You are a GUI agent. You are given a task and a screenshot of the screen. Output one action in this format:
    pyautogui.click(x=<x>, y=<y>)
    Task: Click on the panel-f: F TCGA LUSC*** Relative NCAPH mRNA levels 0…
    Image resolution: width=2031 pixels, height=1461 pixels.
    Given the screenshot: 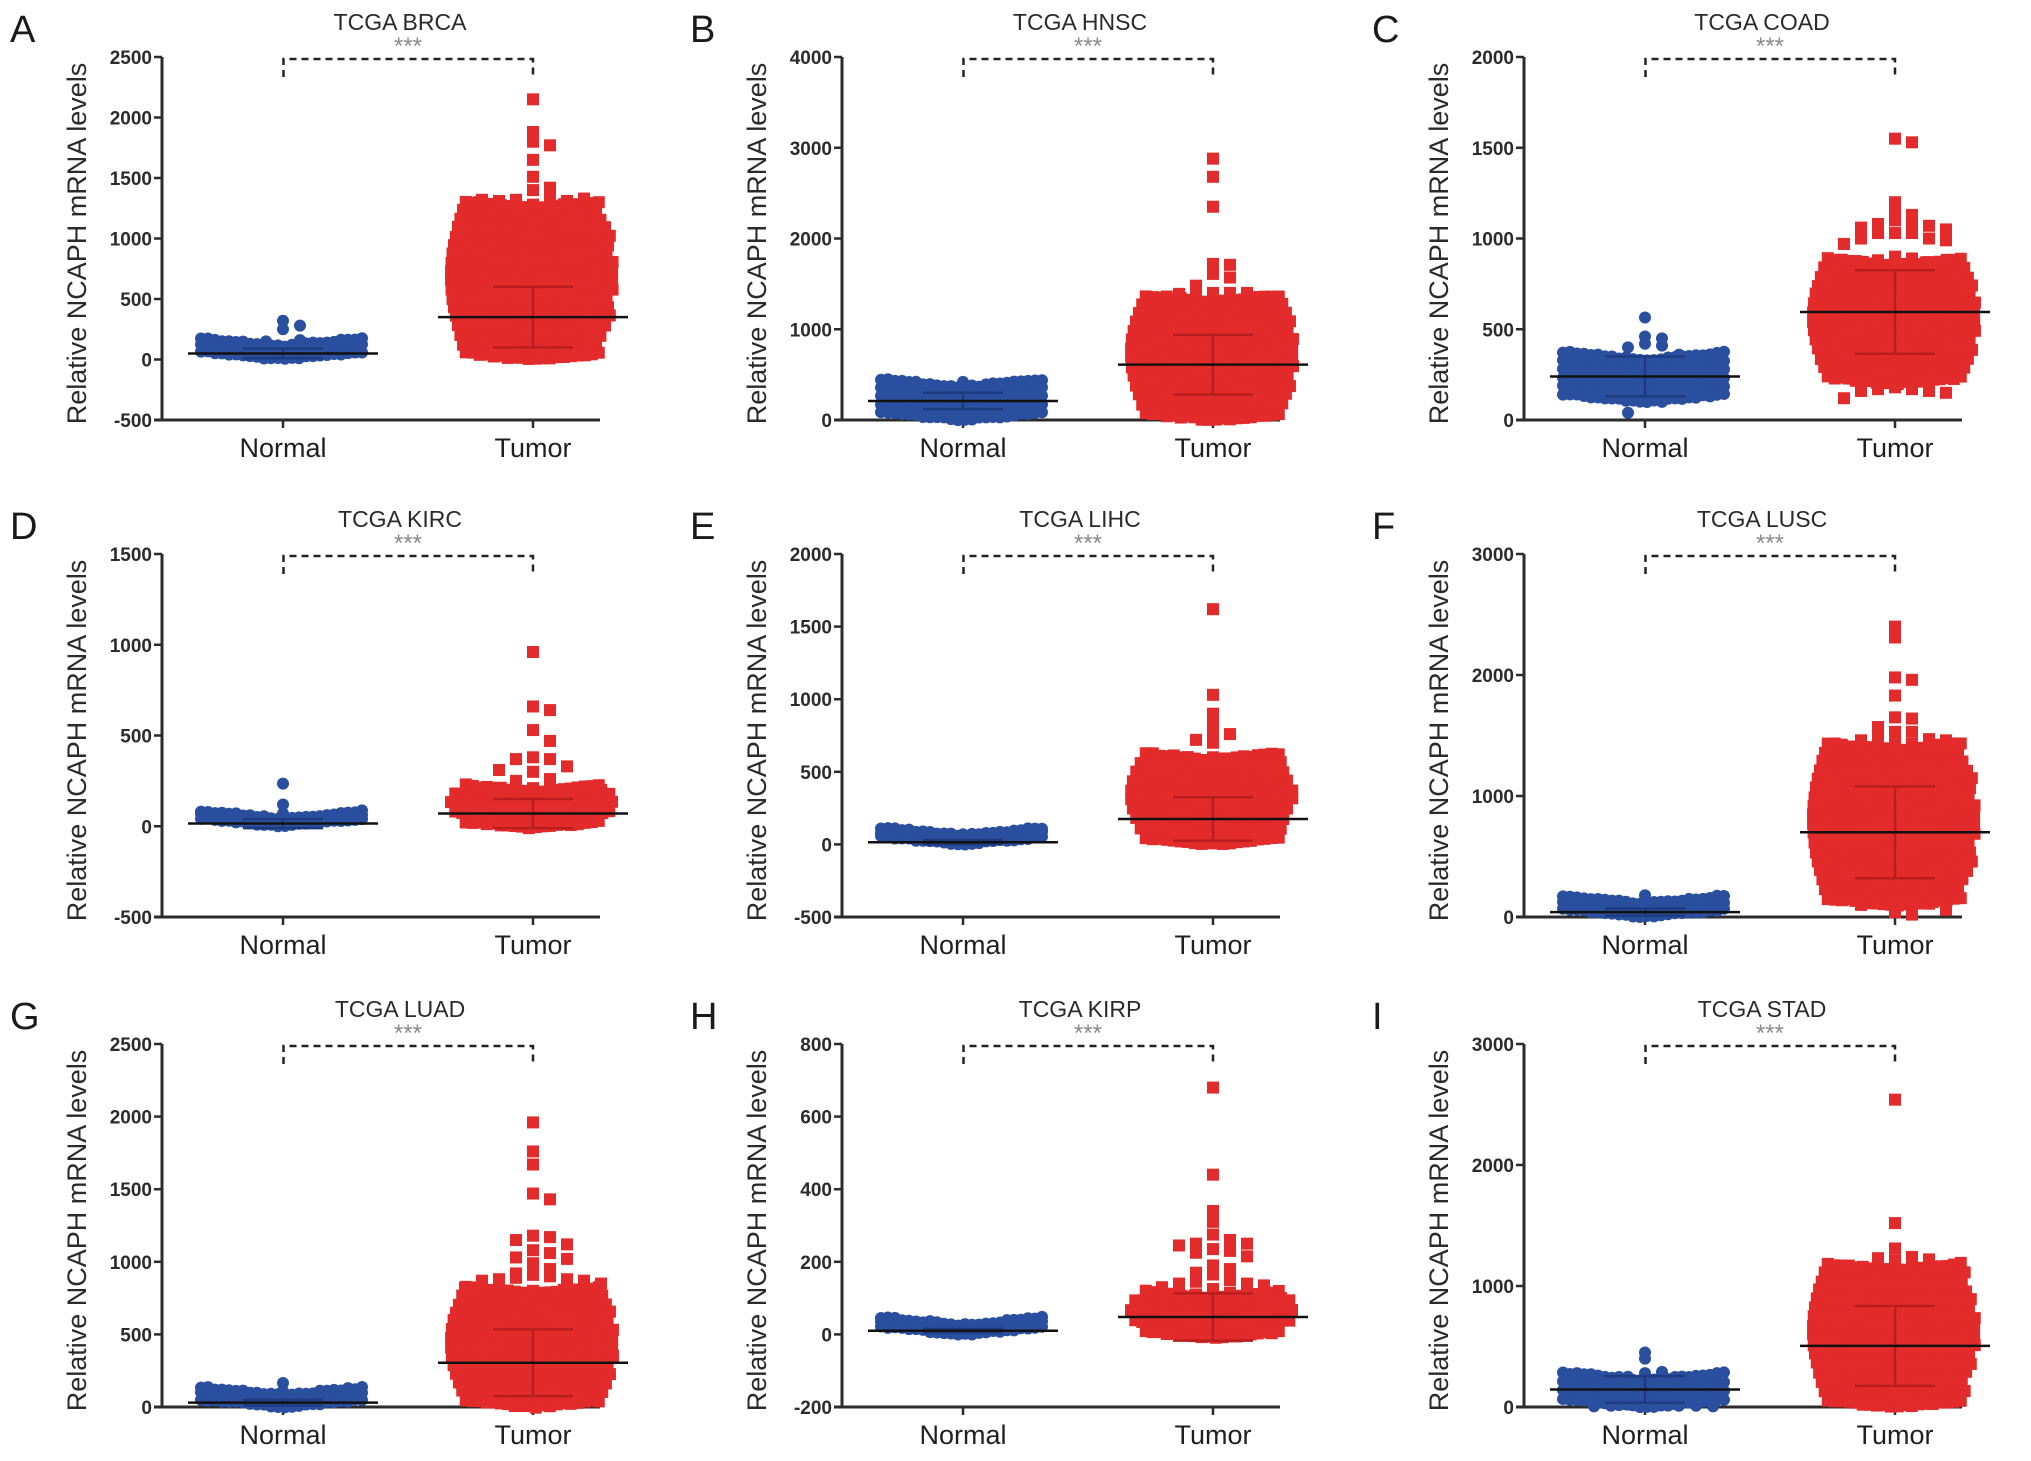 What is the action you would take?
    pyautogui.click(x=1681, y=733)
    